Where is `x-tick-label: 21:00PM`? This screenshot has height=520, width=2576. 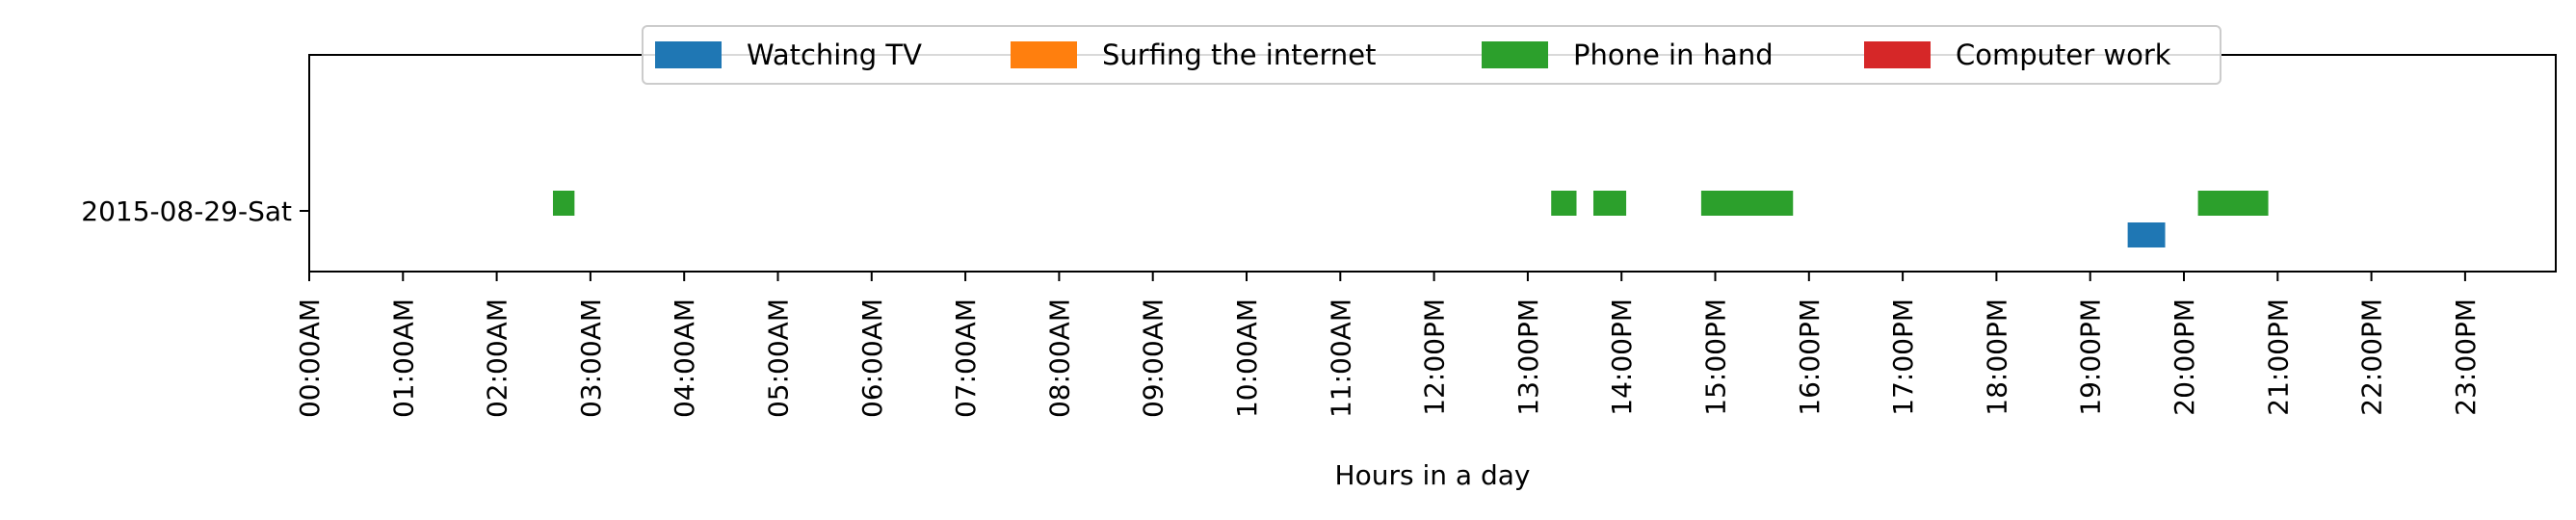
x-tick-label: 21:00PM is located at coordinates (2278, 358).